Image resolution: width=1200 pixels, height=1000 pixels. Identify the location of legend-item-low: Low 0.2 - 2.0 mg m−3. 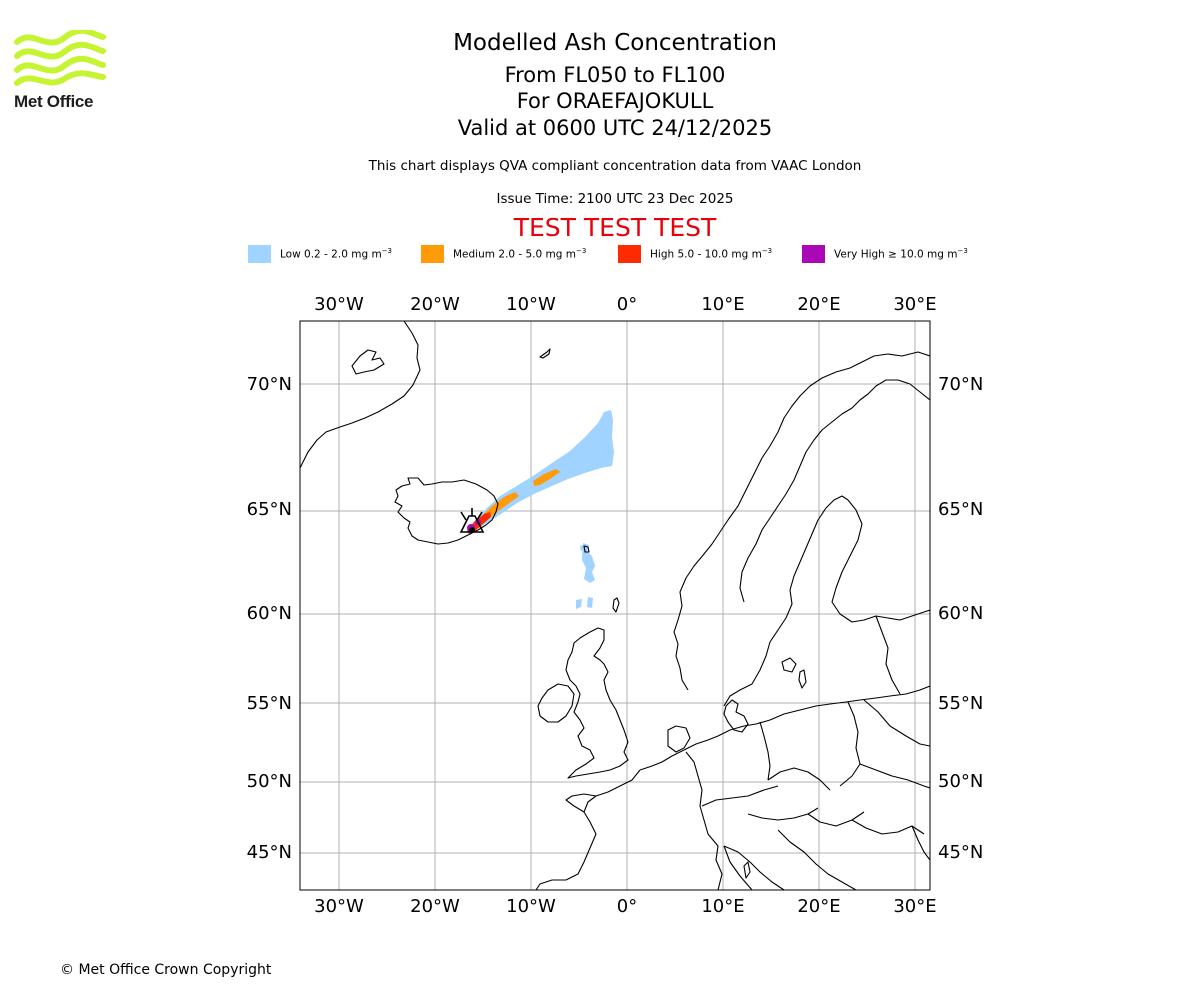
(320, 254).